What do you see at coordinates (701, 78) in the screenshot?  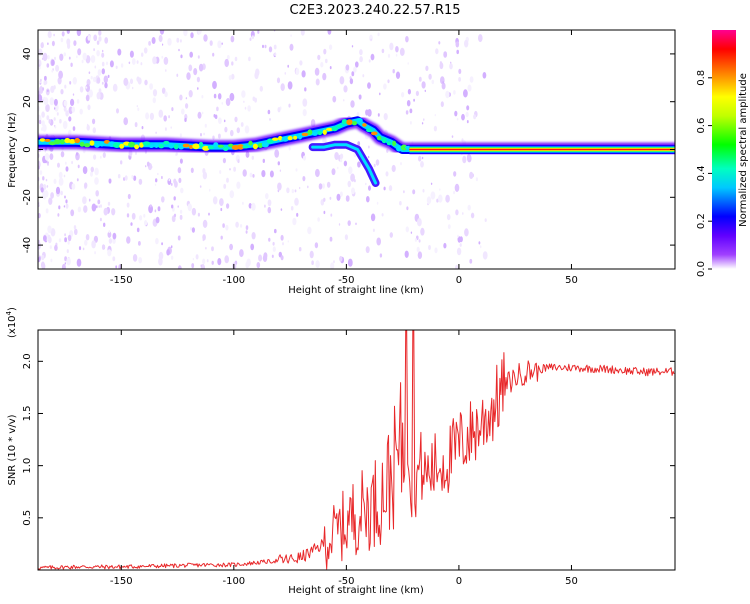 I see `colorbar-tick-label: 0.8` at bounding box center [701, 78].